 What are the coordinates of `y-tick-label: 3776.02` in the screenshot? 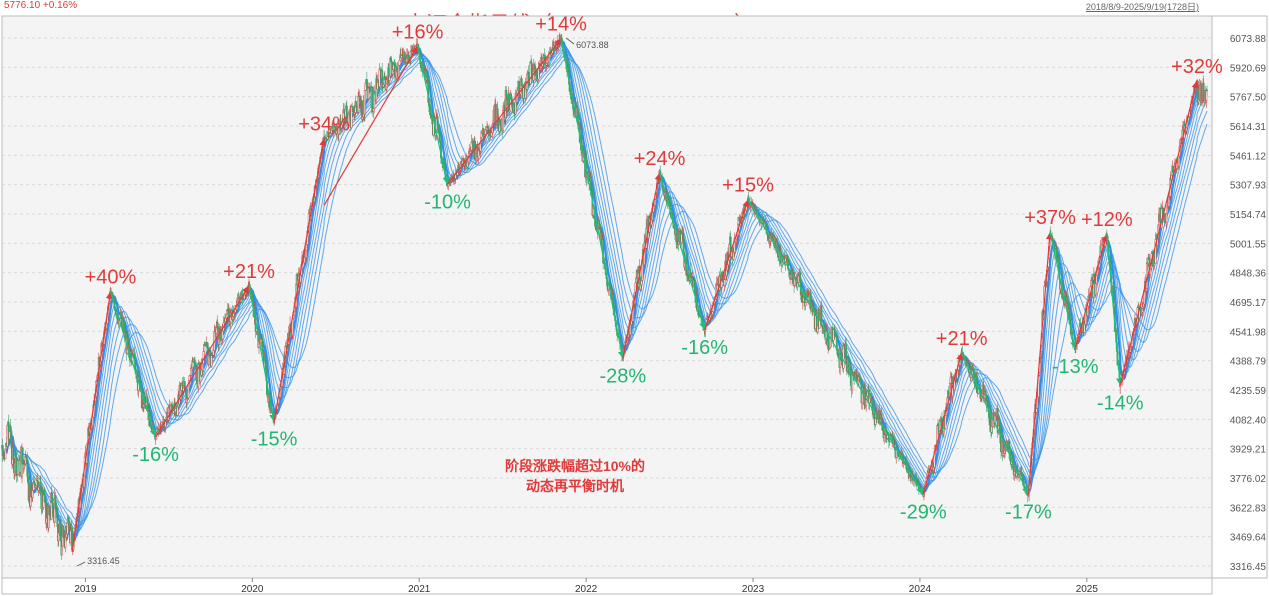 It's located at (1248, 479).